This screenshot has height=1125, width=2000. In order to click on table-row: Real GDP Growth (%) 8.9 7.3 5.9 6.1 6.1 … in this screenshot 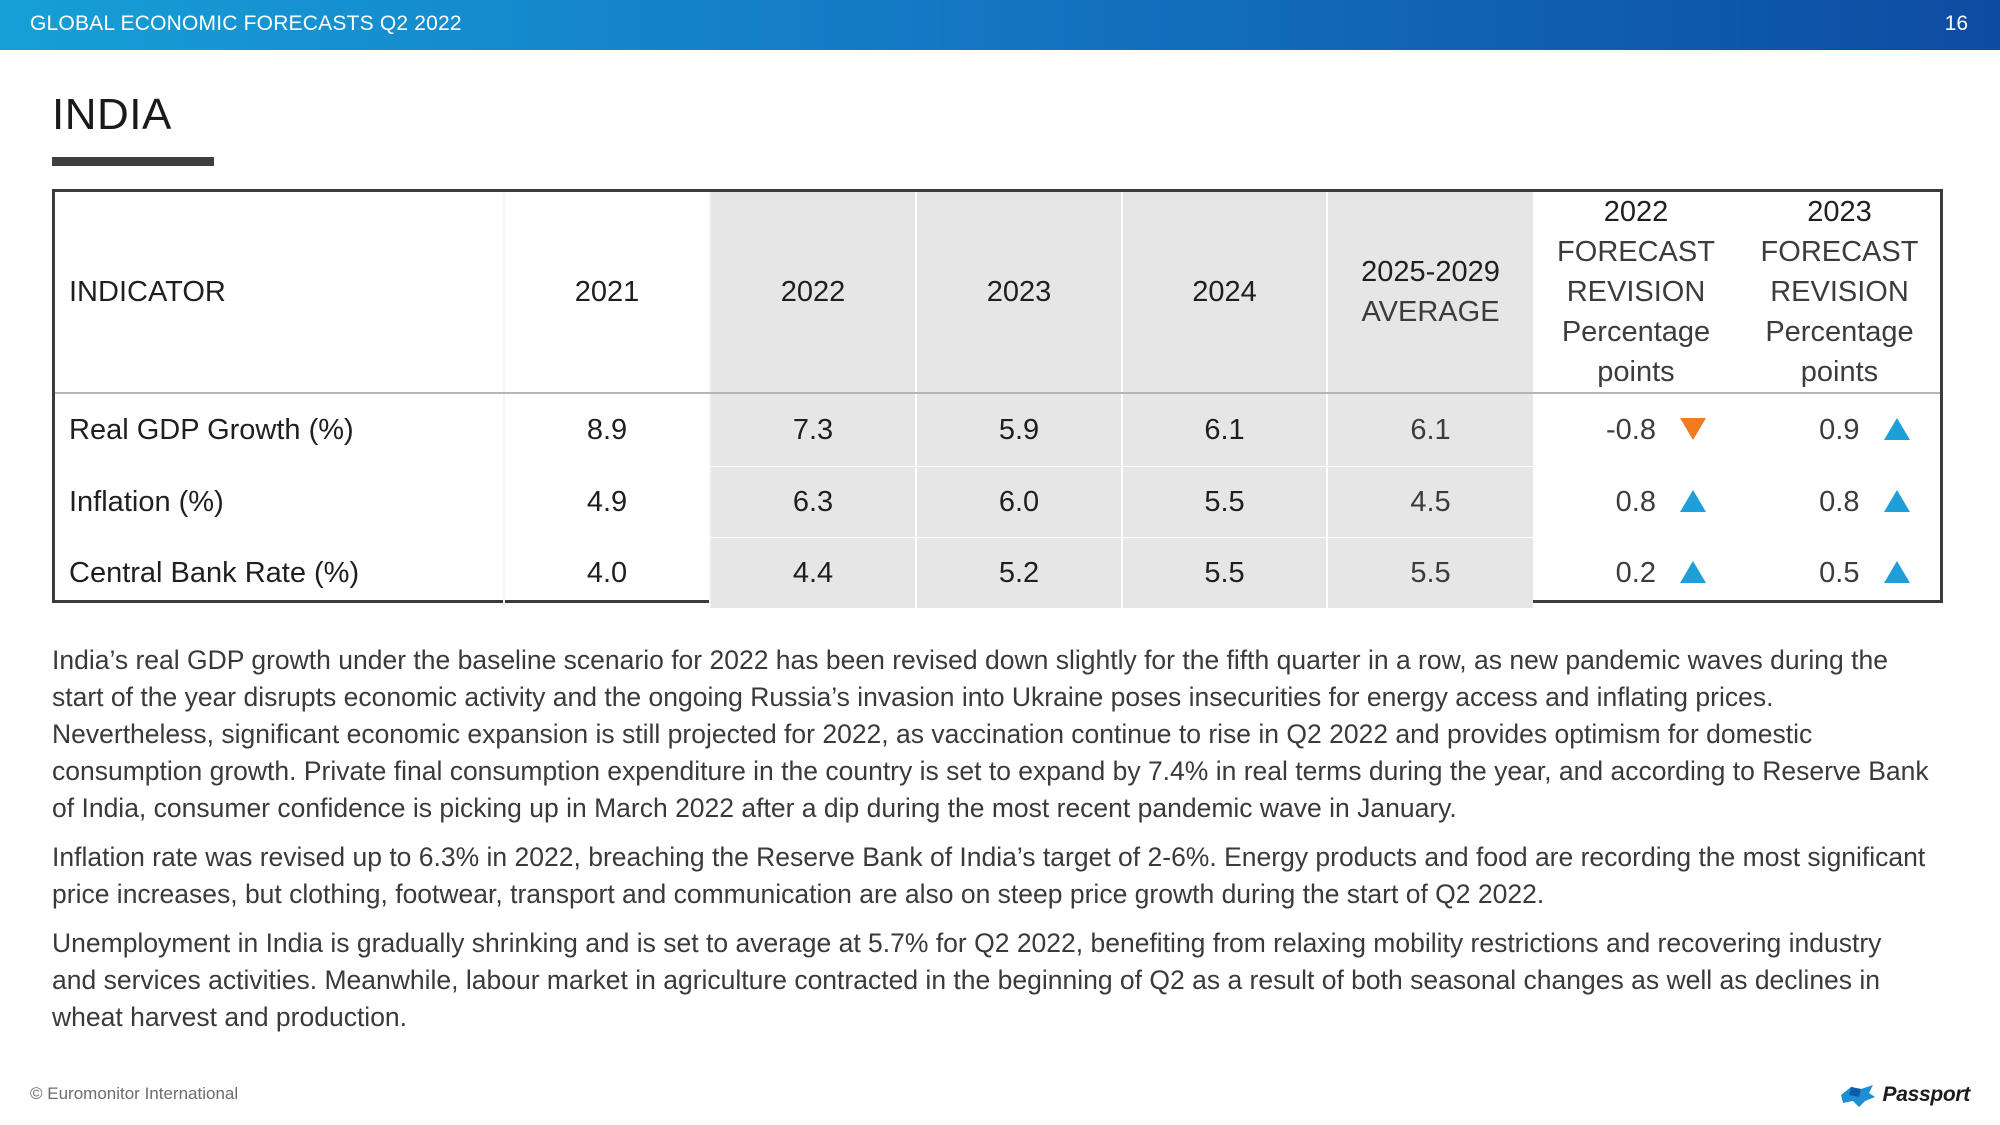, I will do `click(997, 430)`.